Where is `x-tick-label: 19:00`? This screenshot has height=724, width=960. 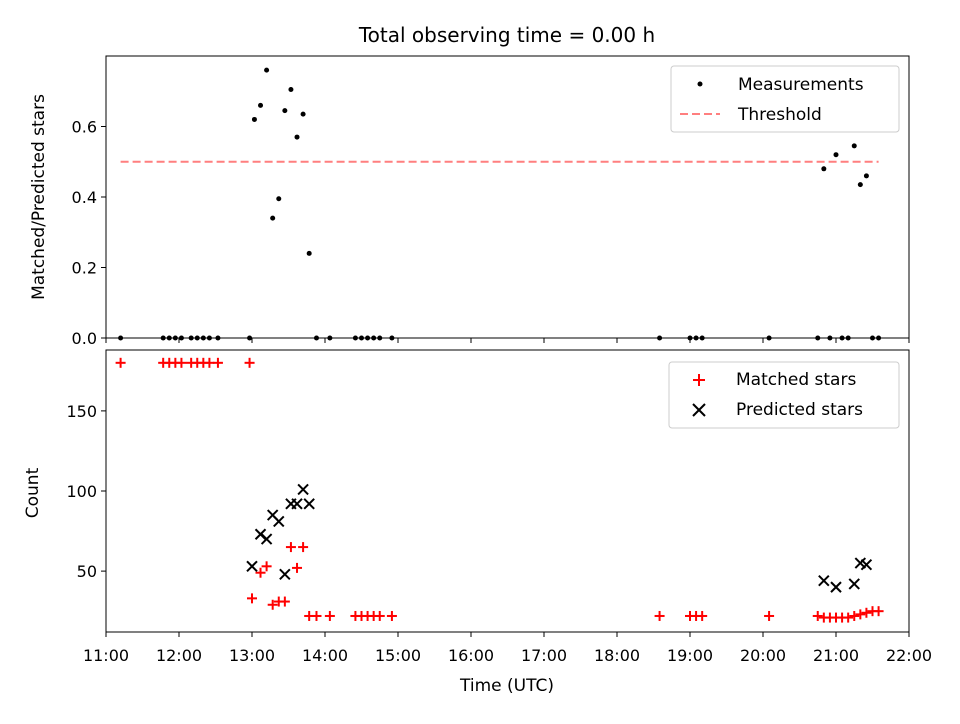 x-tick-label: 19:00 is located at coordinates (690, 655).